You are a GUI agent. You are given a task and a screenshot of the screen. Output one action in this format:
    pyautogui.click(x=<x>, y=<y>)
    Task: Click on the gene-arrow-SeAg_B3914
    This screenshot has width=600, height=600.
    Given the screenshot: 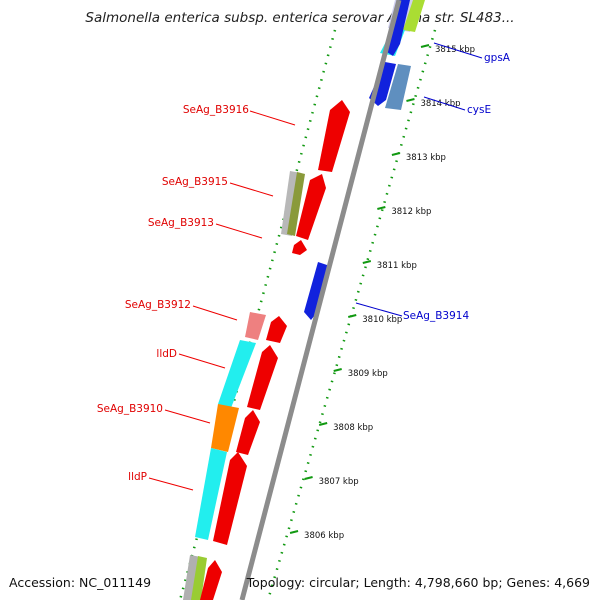 What is the action you would take?
    pyautogui.click(x=317, y=291)
    